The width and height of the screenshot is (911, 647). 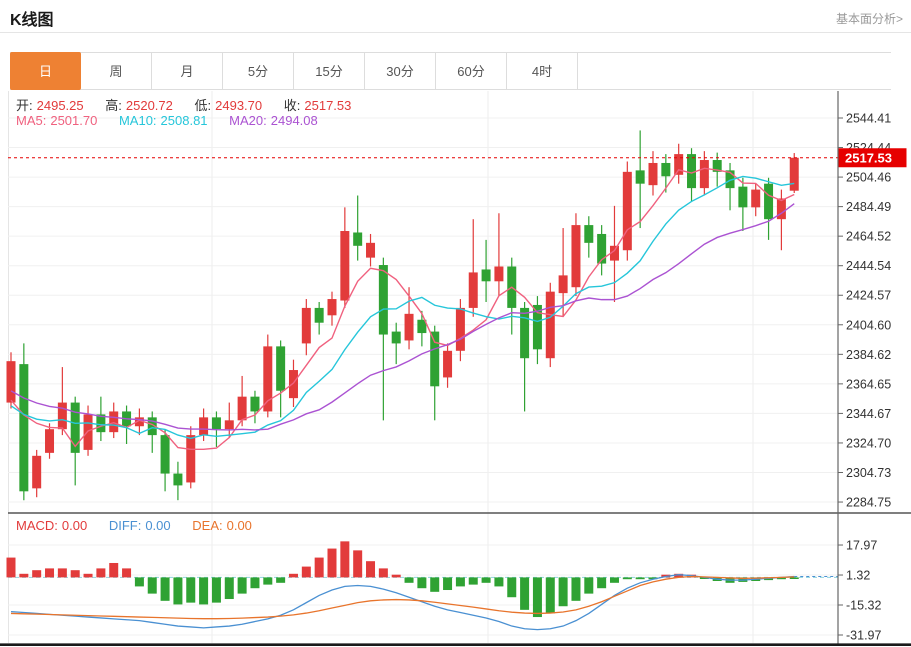 I want to click on svg-text: 2324.70, so click(x=868, y=443).